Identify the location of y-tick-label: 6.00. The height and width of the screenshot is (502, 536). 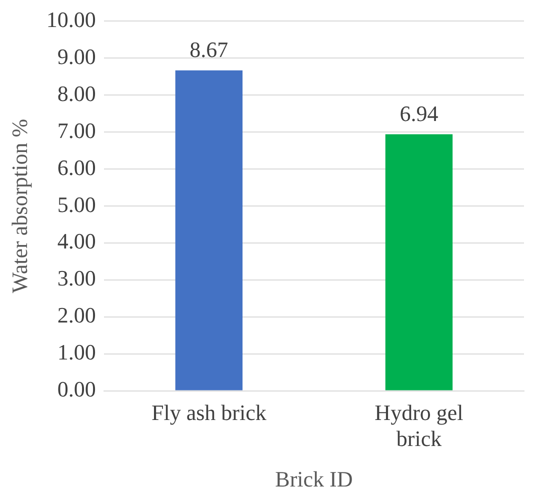
(76, 167).